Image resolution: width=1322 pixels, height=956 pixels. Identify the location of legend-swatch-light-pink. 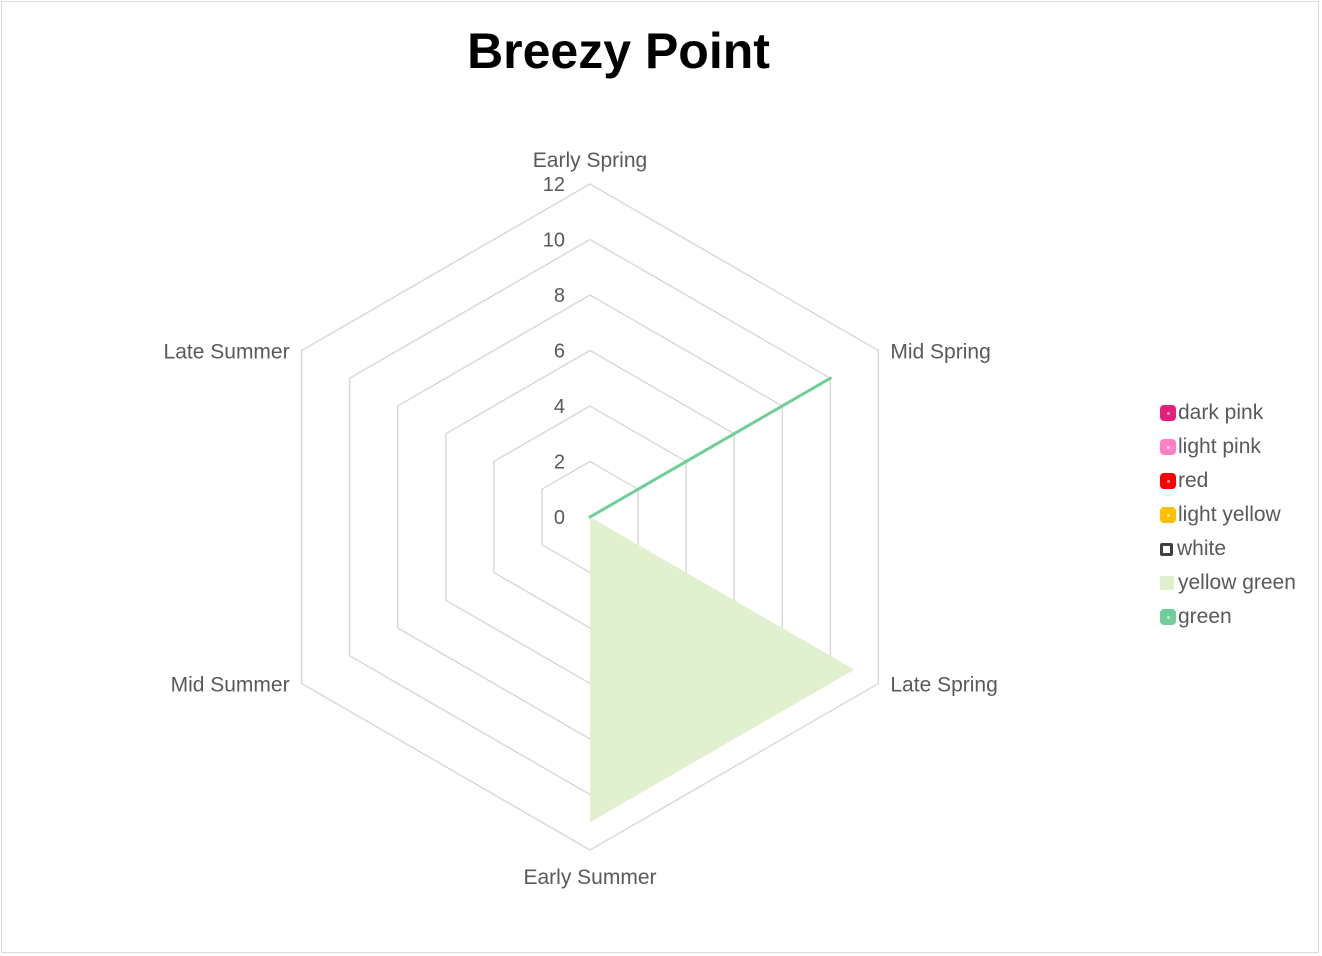
(1168, 447).